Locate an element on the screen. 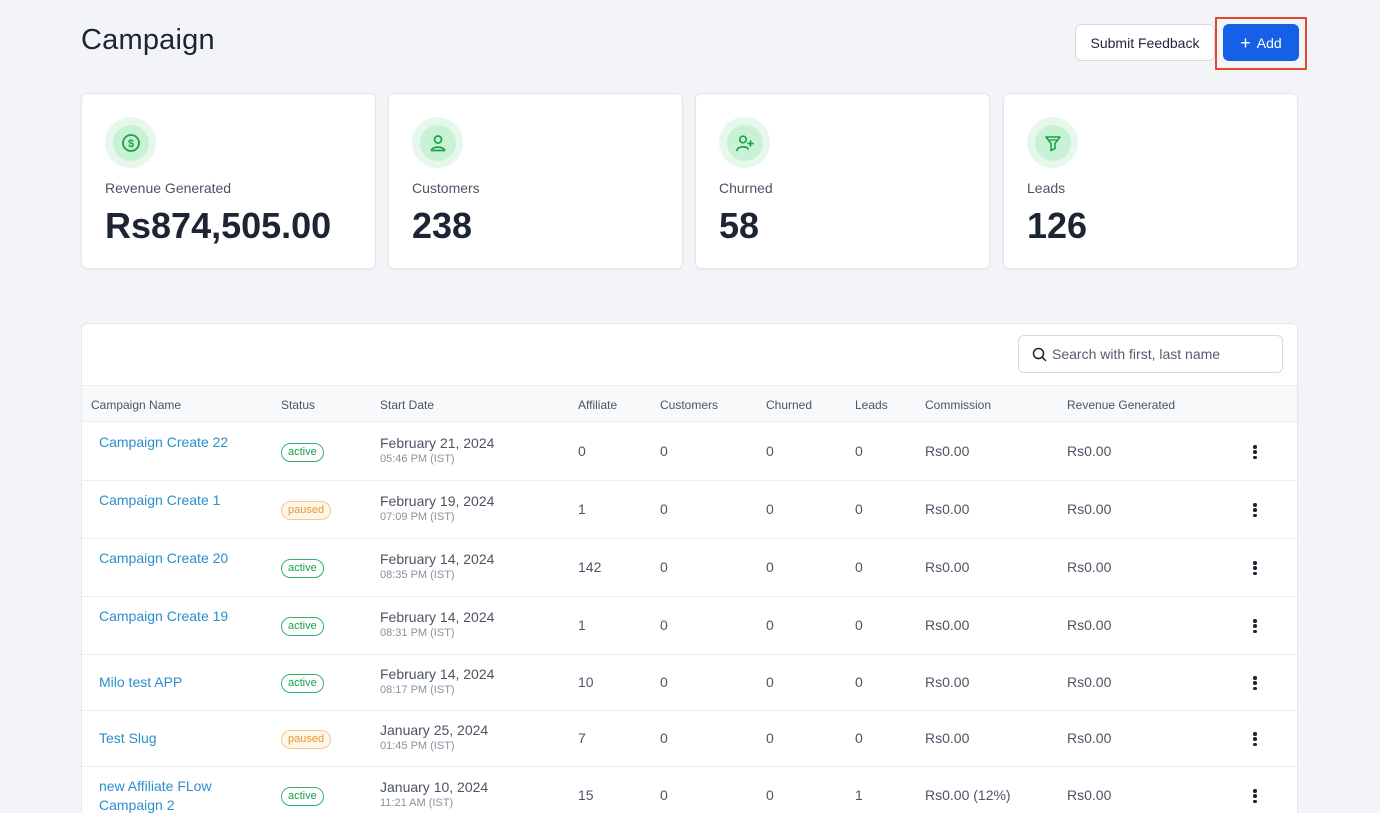 The width and height of the screenshot is (1380, 813). user-icon is located at coordinates (437, 142).